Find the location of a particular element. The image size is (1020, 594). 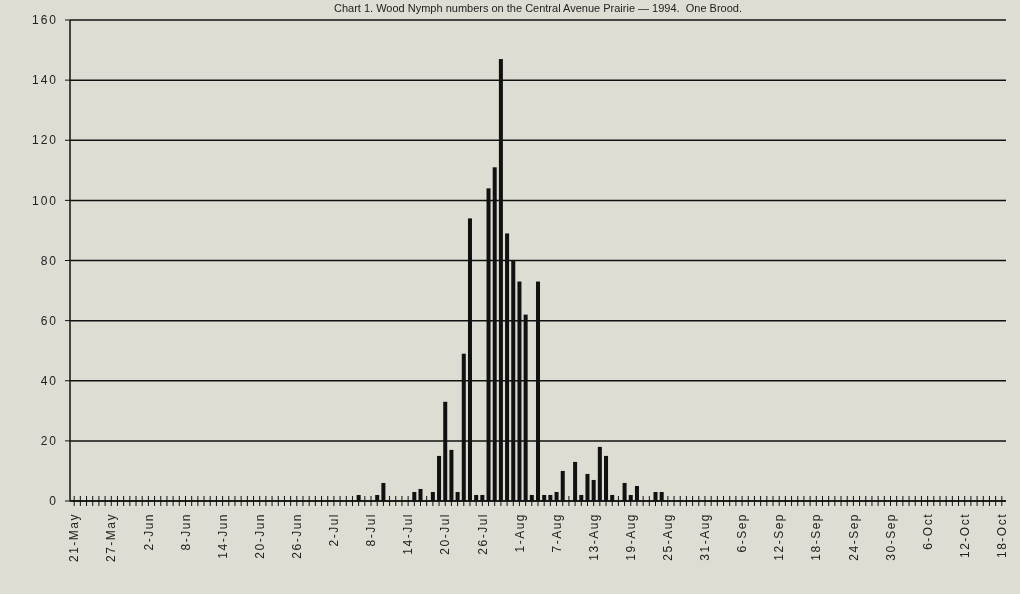

x-tick-label: 20-Jul is located at coordinates (445, 534).